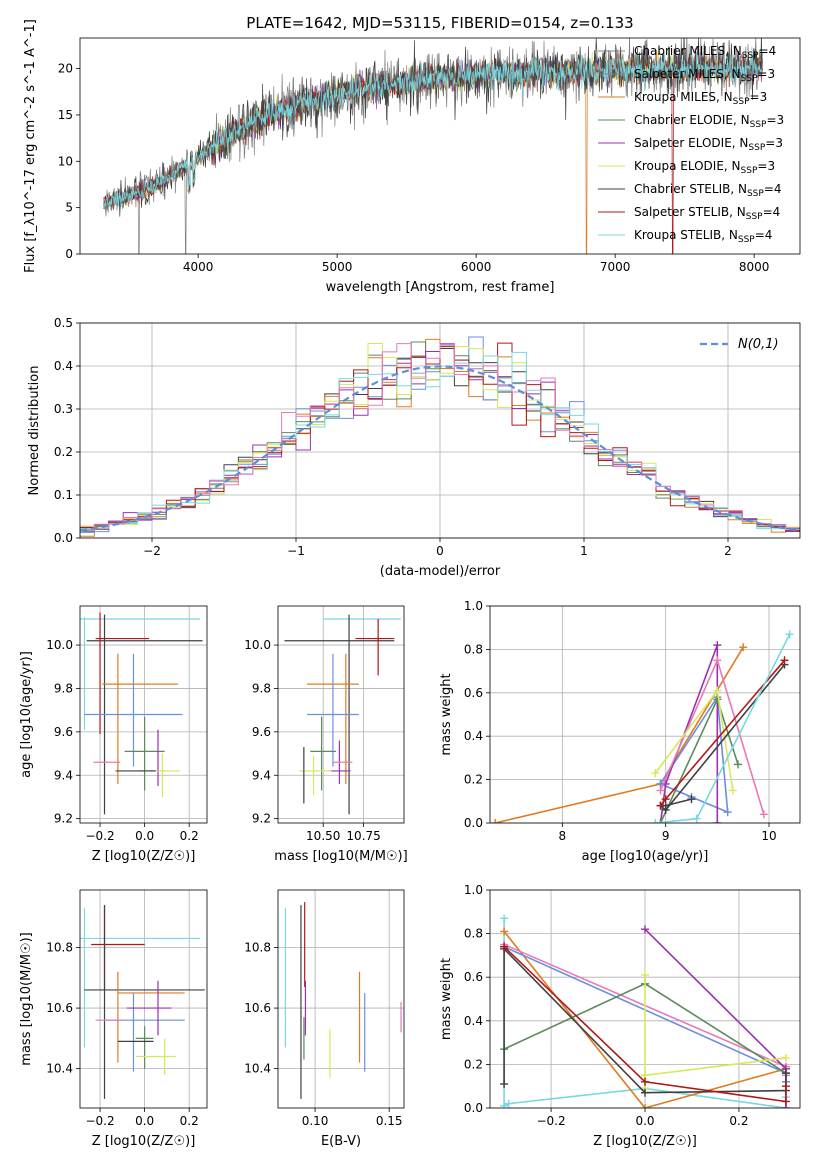  What do you see at coordinates (63, 409) in the screenshot?
I see `y-tick-label: 0.3` at bounding box center [63, 409].